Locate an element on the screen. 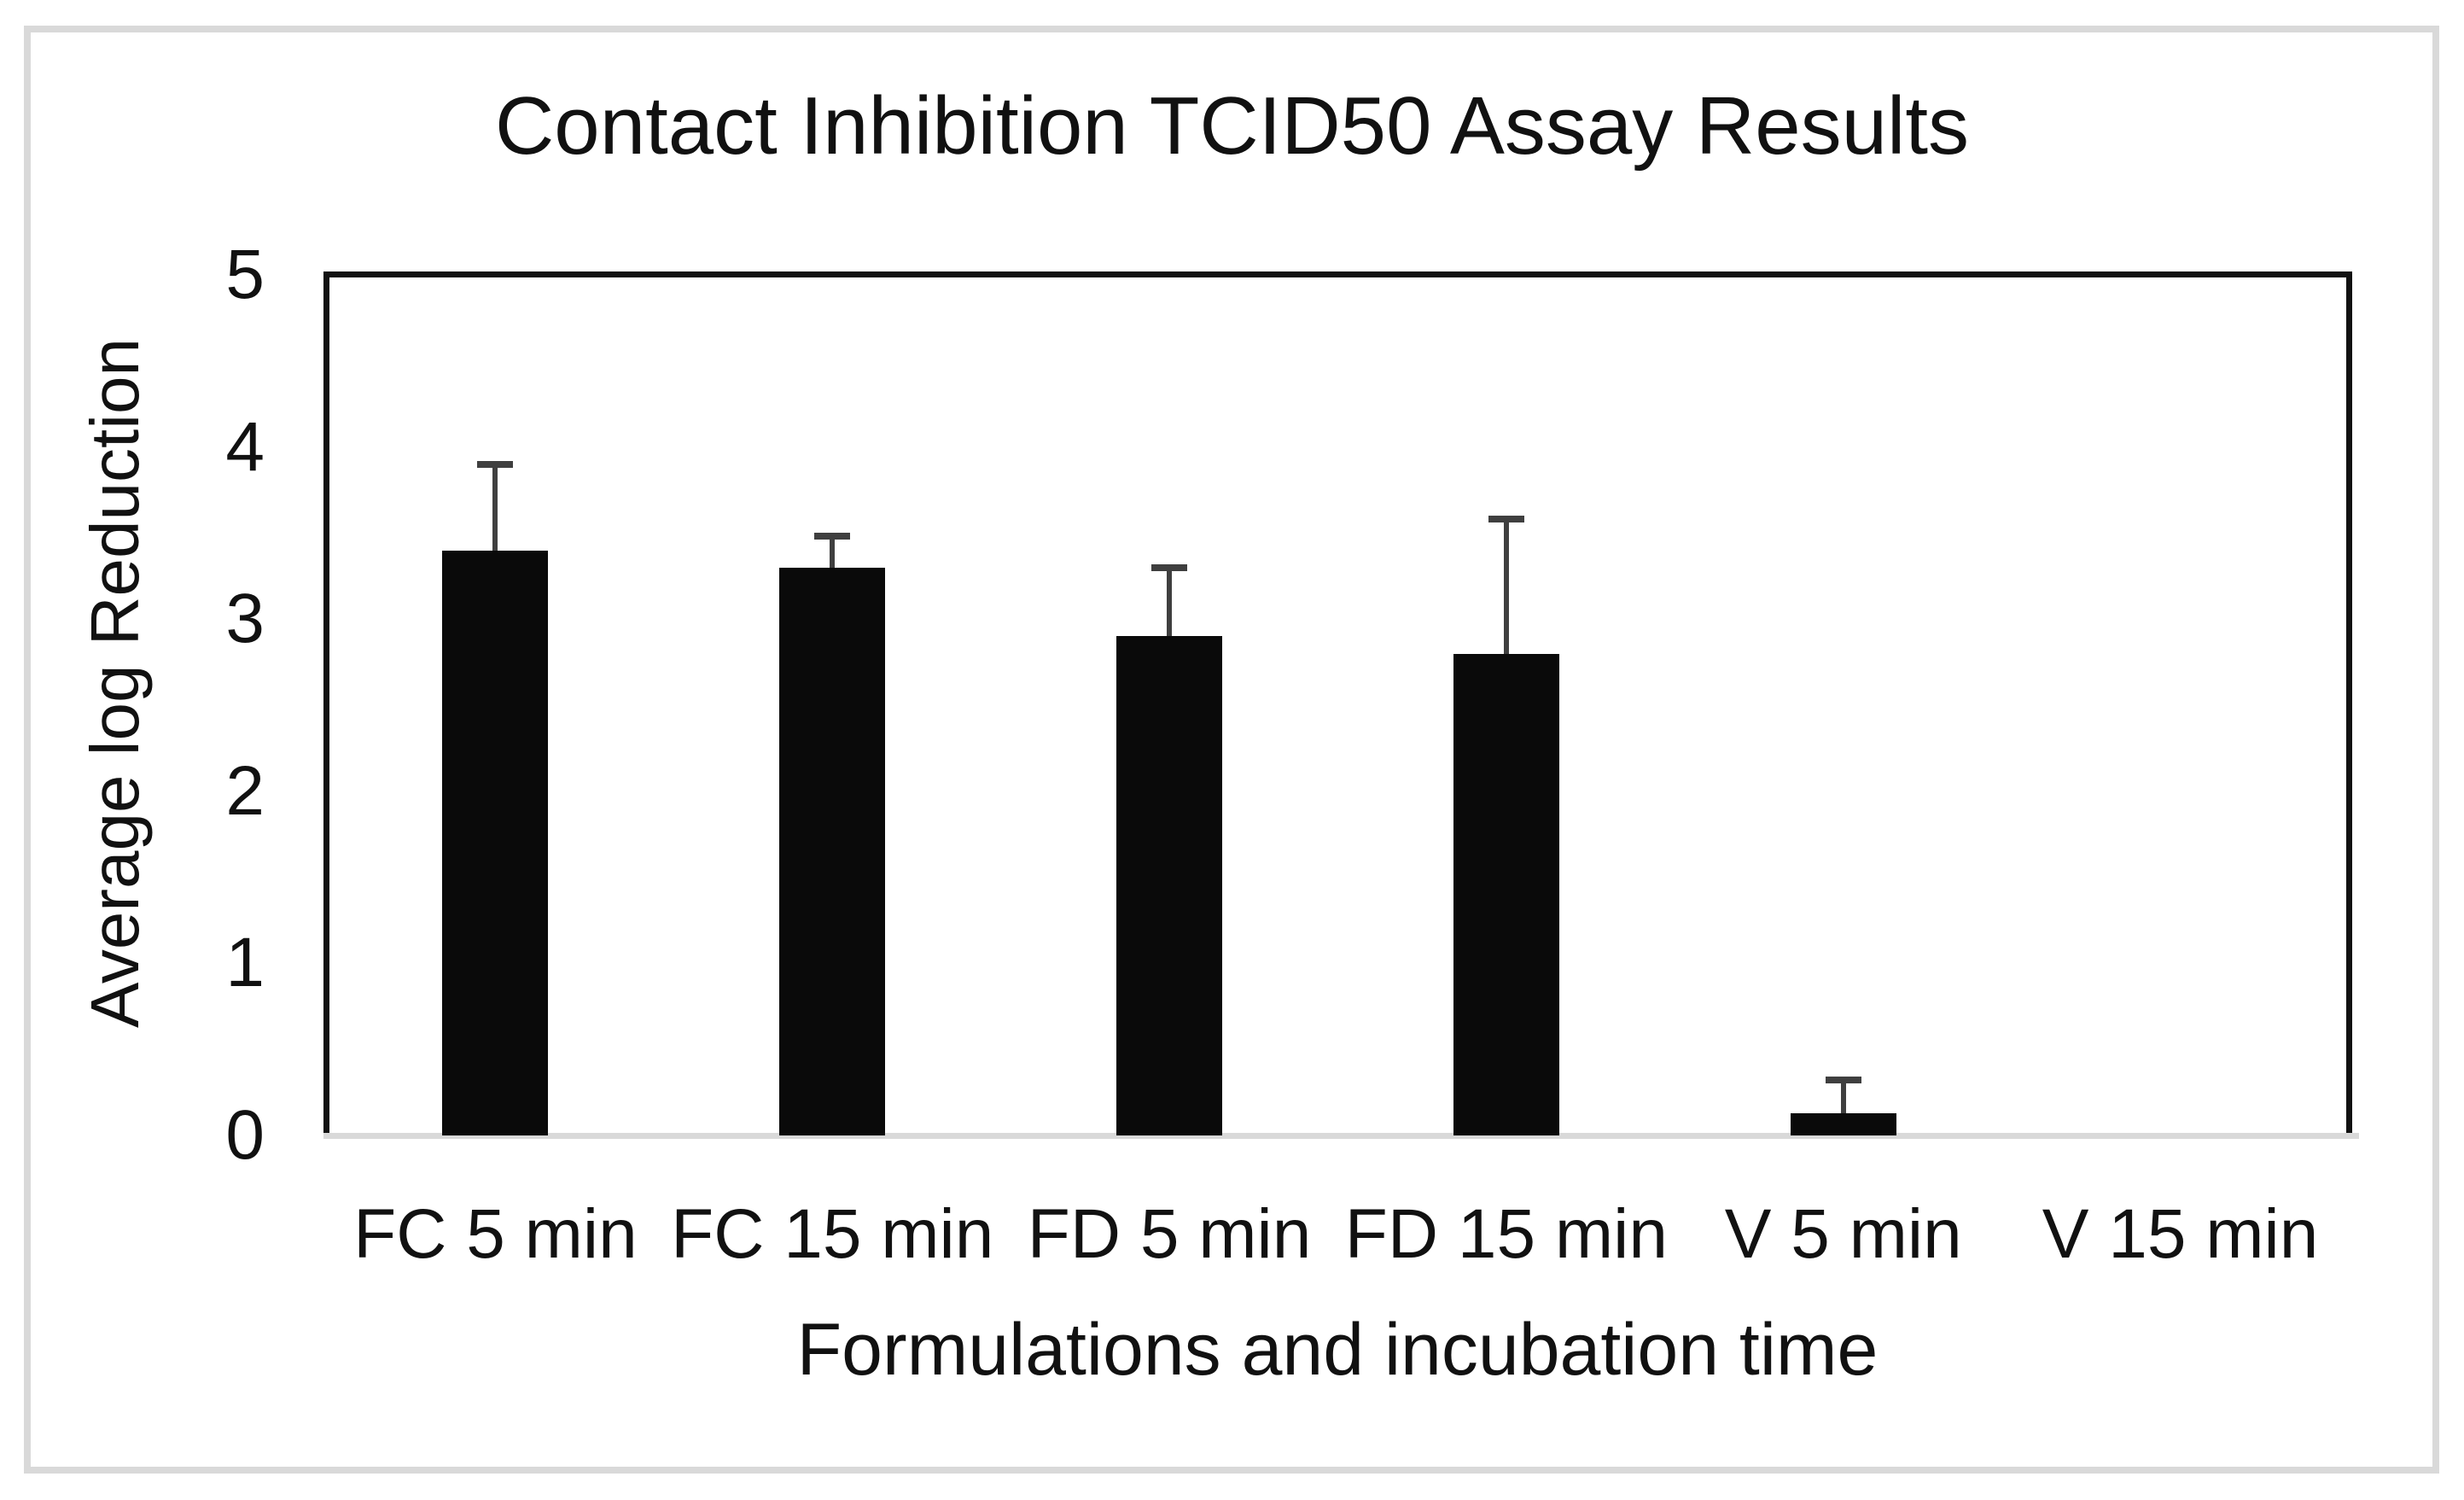  bar-fc-15-min is located at coordinates (832, 851).